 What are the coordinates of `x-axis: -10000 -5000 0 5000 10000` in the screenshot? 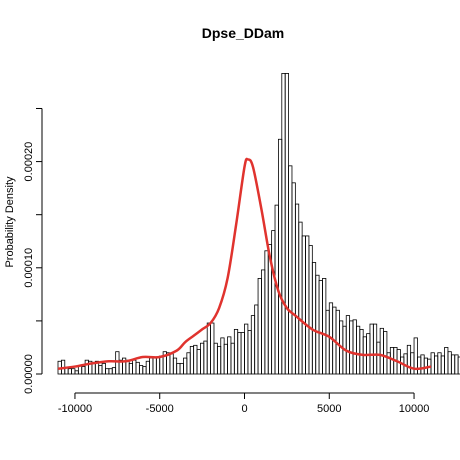 It's located at (244, 403).